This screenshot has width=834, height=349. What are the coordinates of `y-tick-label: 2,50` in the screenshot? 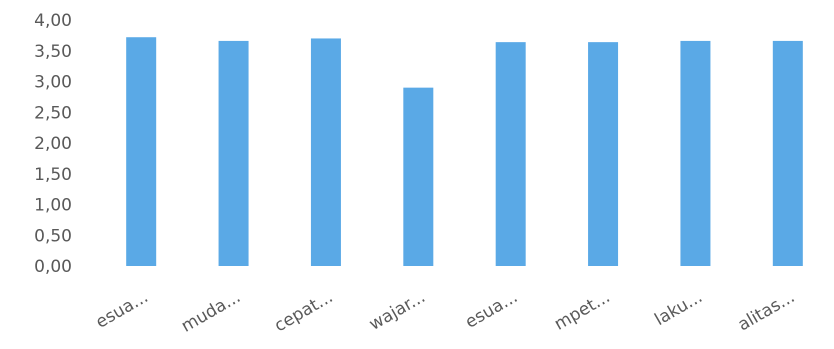 It's located at (53, 113).